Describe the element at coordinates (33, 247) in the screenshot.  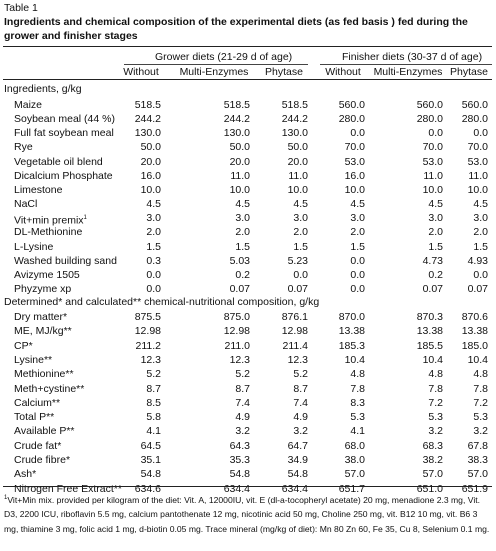
I see `row-label: L-Lysine` at that location.